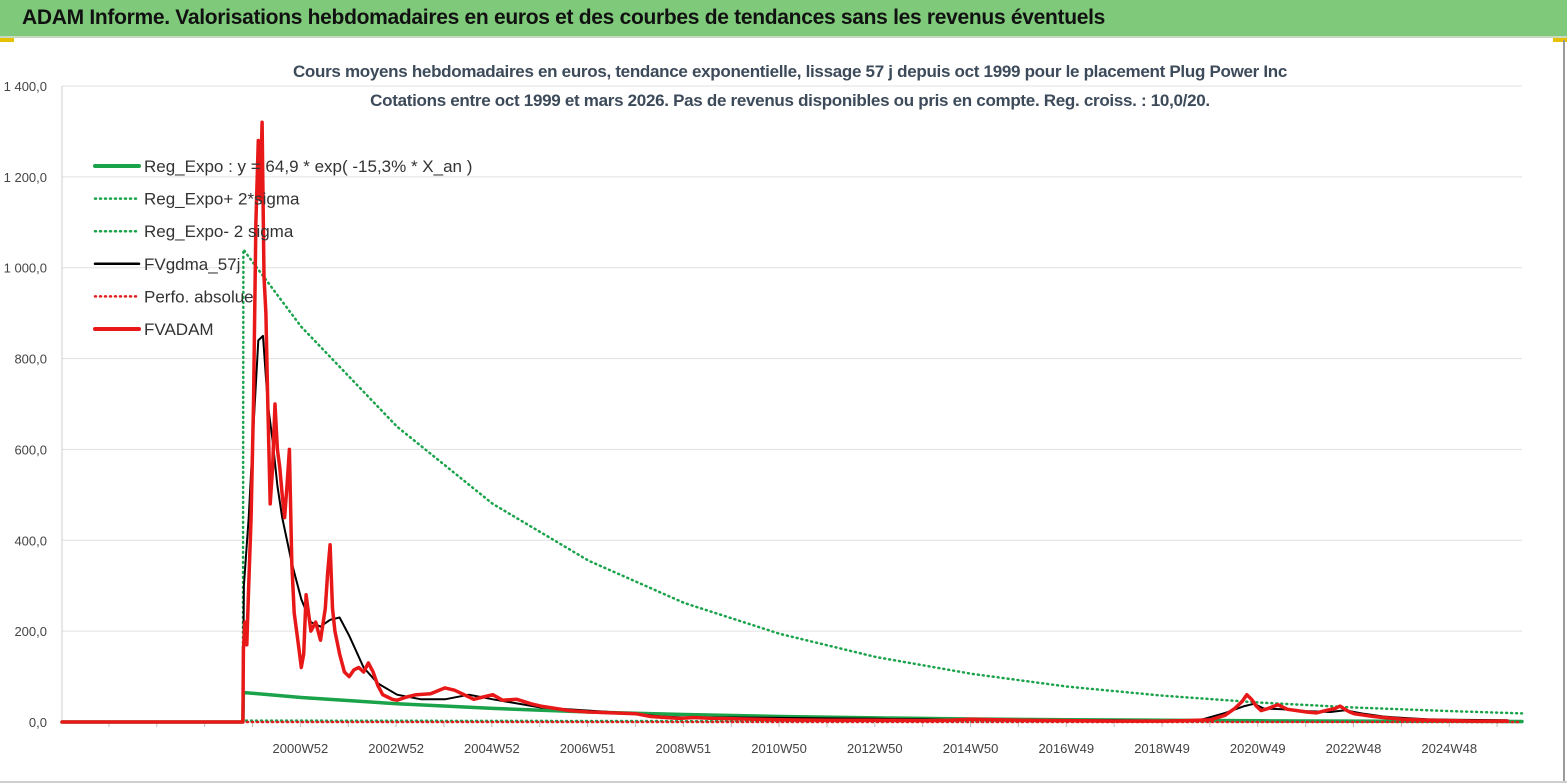 This screenshot has width=1567, height=783. What do you see at coordinates (7, 40) in the screenshot?
I see `banner-accent-left` at bounding box center [7, 40].